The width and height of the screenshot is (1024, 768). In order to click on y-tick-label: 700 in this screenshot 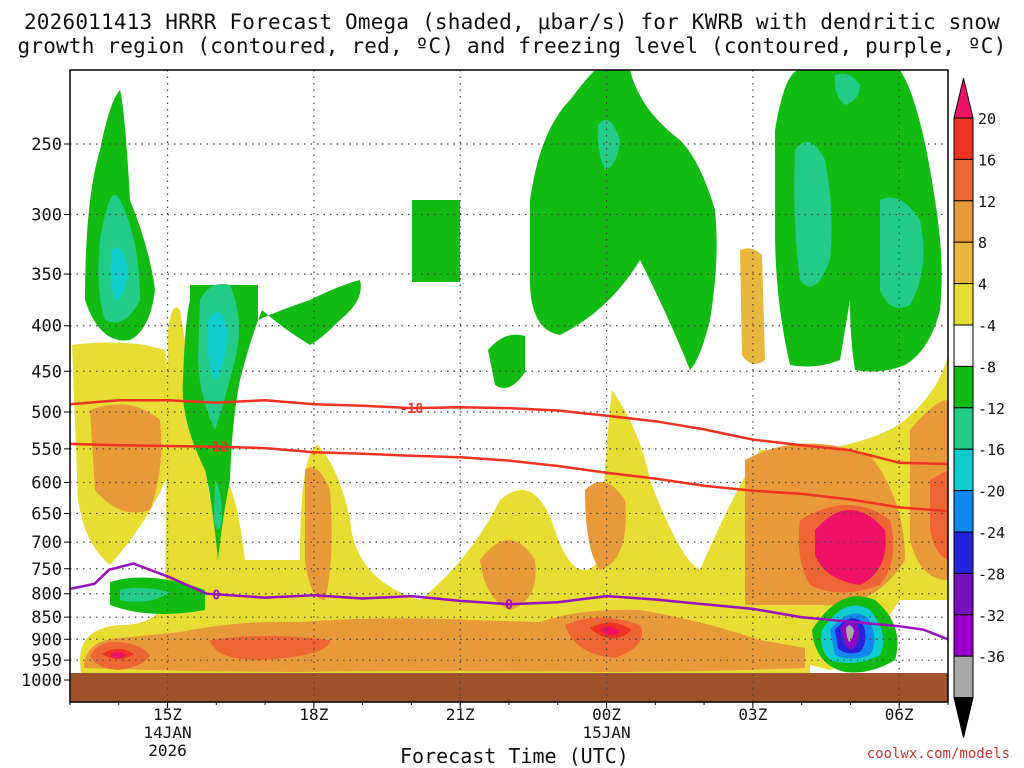, I will do `click(46, 543)`.